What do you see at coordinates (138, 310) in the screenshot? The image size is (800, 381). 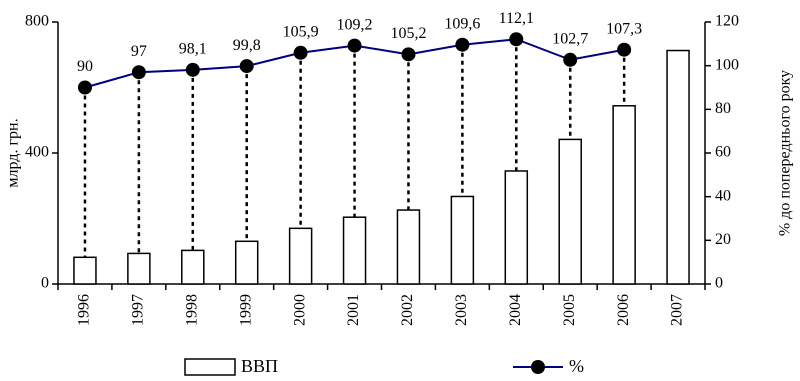 I see `x-tick-label: 1997` at bounding box center [138, 310].